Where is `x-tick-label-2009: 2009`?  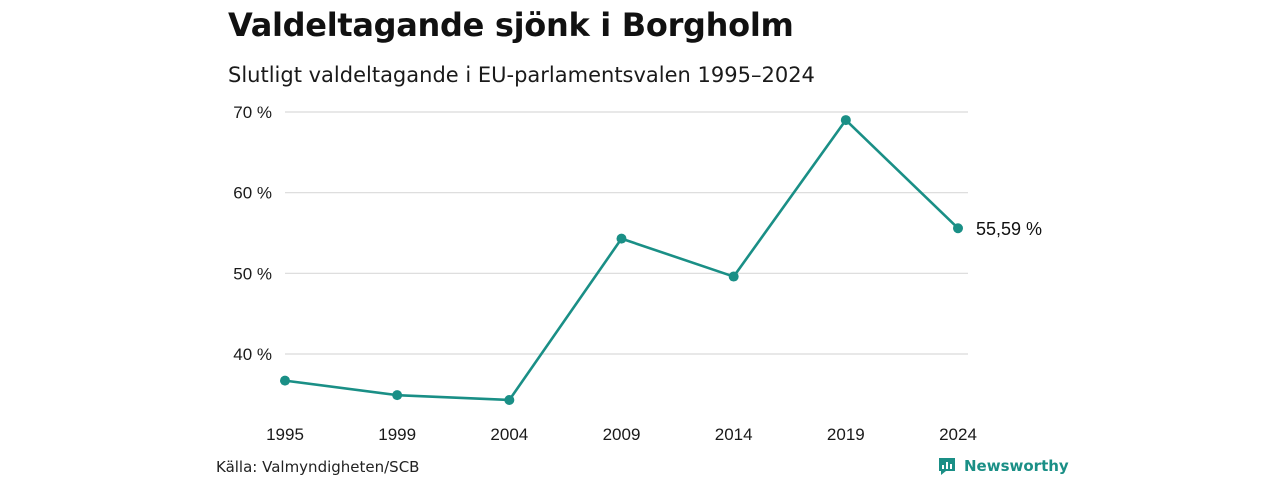
x-tick-label-2009: 2009 is located at coordinates (622, 434).